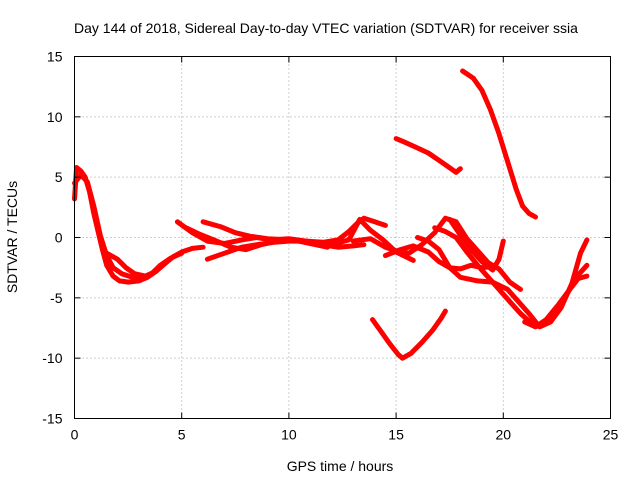  Describe the element at coordinates (182, 435) in the screenshot. I see `x-tick-label: 5` at that location.